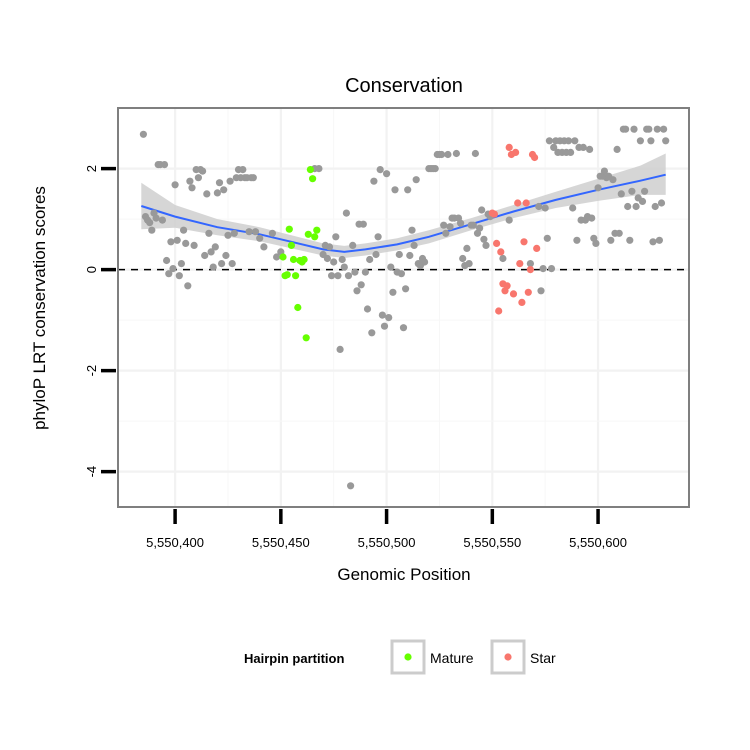  Describe the element at coordinates (91, 269) in the screenshot. I see `y-tick-label: 0` at that location.